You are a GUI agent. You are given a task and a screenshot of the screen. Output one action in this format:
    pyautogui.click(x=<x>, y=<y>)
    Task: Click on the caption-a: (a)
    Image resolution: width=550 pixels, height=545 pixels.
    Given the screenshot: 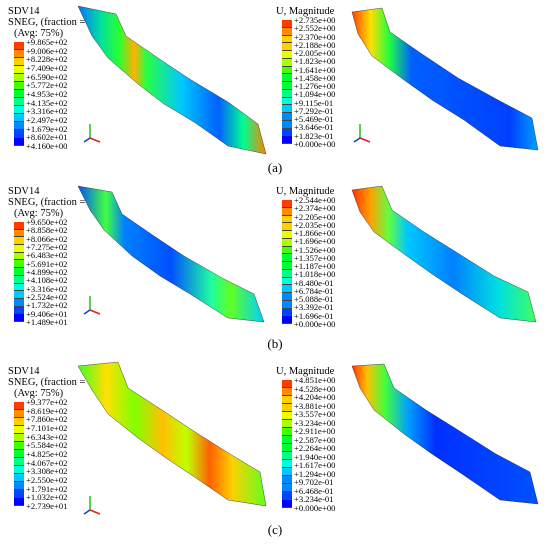 What is the action you would take?
    pyautogui.click(x=275, y=167)
    